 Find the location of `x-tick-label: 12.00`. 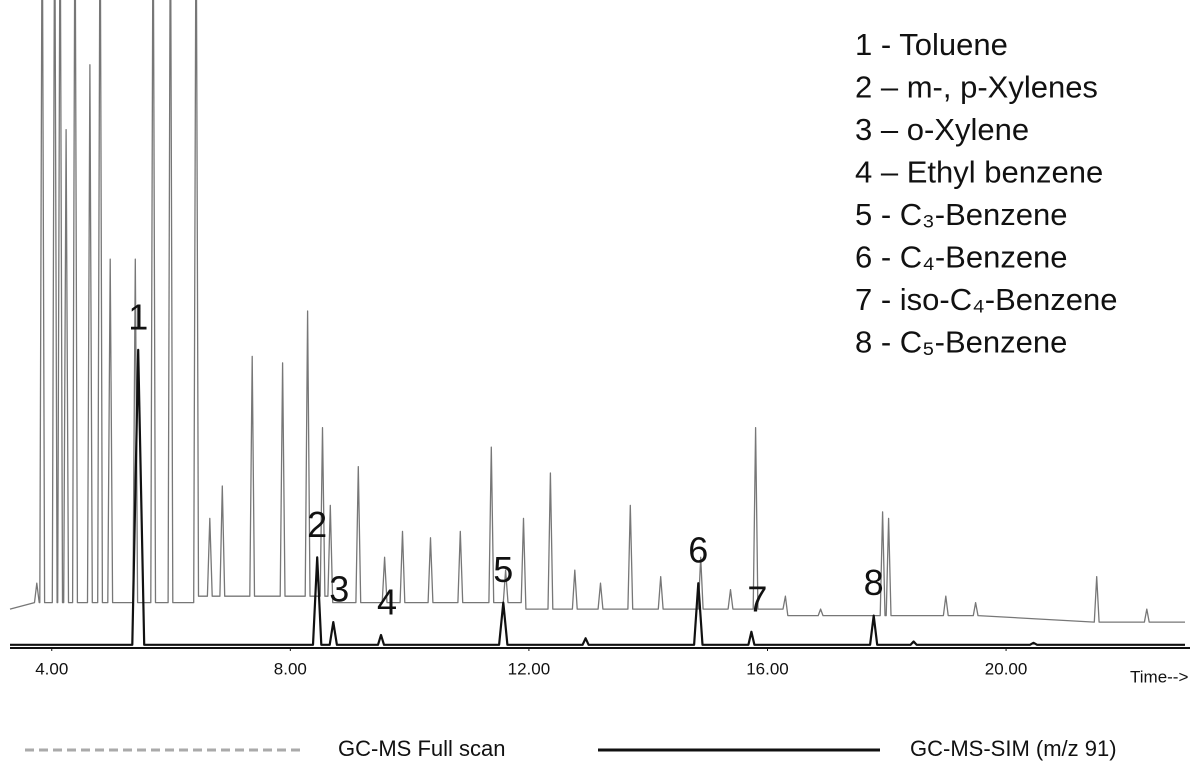

x-tick-label: 12.00 is located at coordinates (529, 668).